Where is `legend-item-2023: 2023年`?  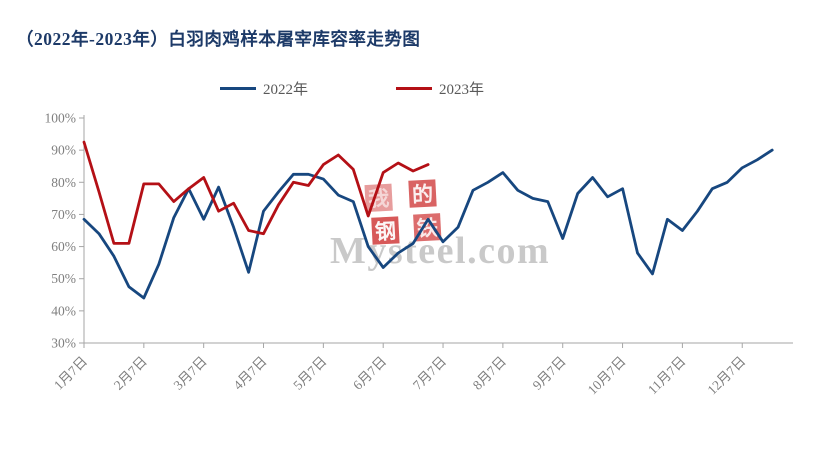 legend-item-2023: 2023年 is located at coordinates (440, 88).